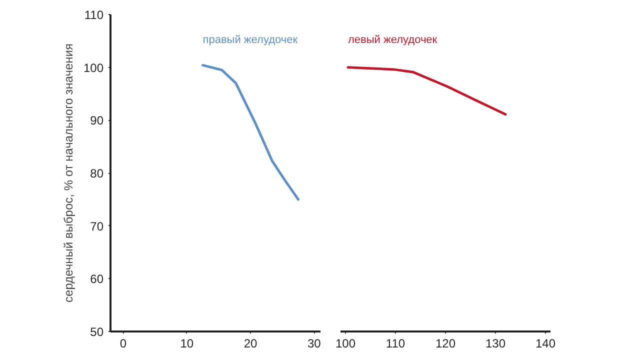 The image size is (640, 360). What do you see at coordinates (94, 15) in the screenshot?
I see `y-tick-label: 110` at bounding box center [94, 15].